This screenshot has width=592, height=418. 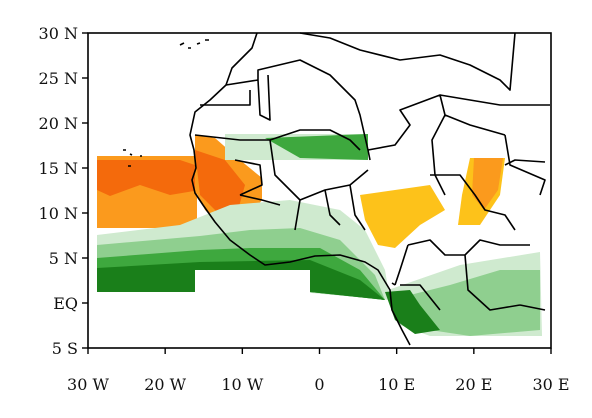 I want to click on x-tick-label: 20 E, so click(x=473, y=384).